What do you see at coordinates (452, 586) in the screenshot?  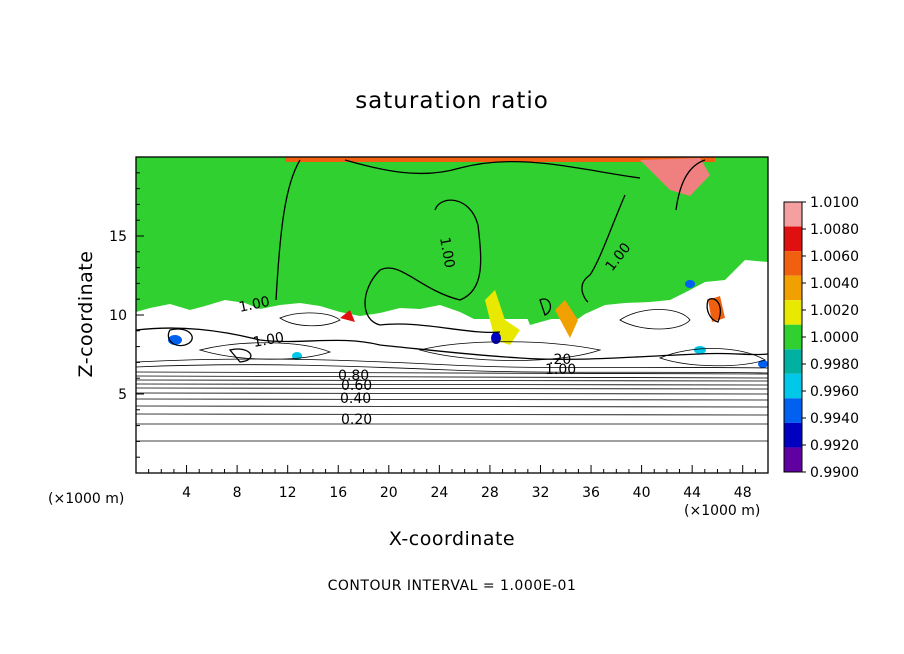 I see `contour-interval-note: CONTOUR INTERVAL = 1.000E-01` at bounding box center [452, 586].